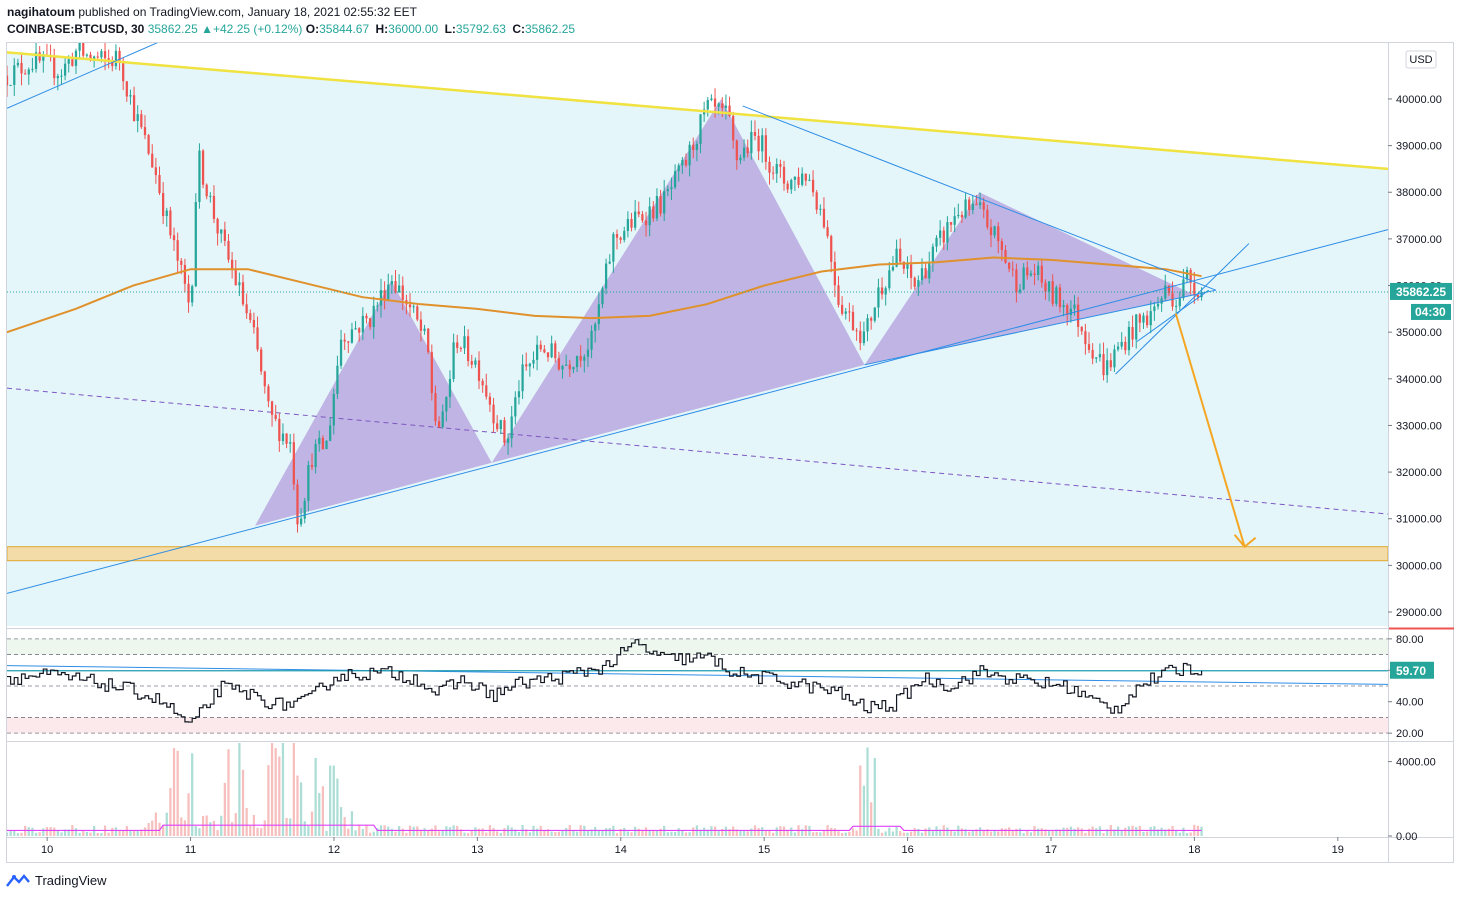 Image resolution: width=1461 pixels, height=900 pixels. Describe the element at coordinates (1419, 566) in the screenshot. I see `price-tick-label: 30000.00` at that location.